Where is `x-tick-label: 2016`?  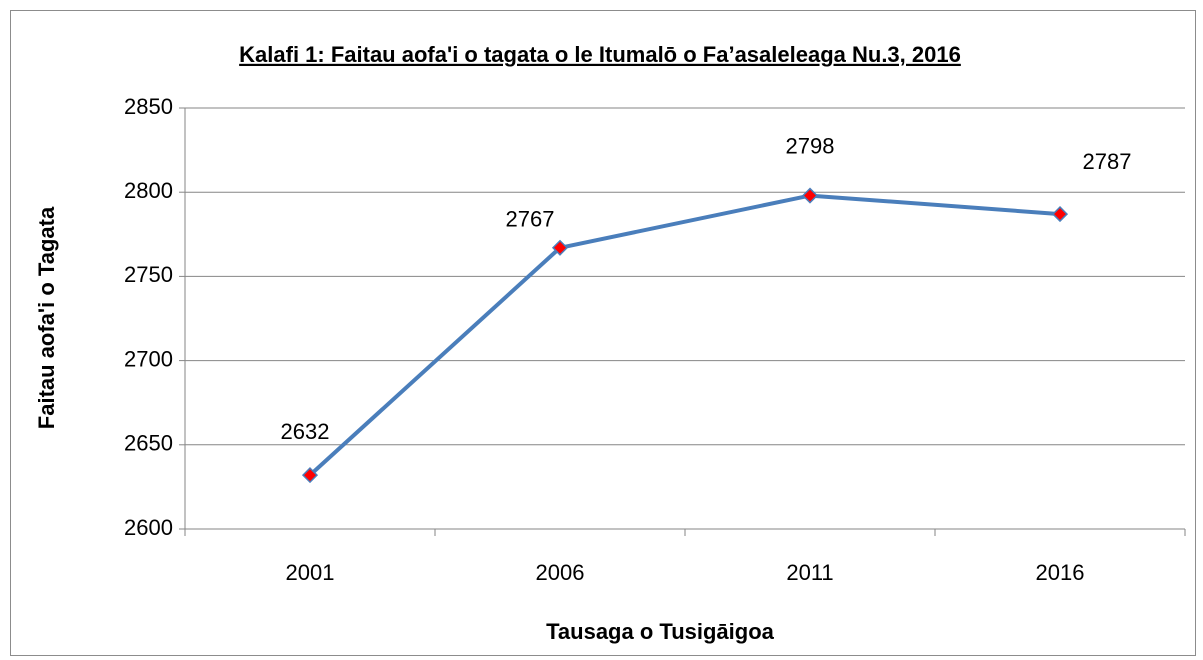 x-tick-label: 2016 is located at coordinates (1060, 572).